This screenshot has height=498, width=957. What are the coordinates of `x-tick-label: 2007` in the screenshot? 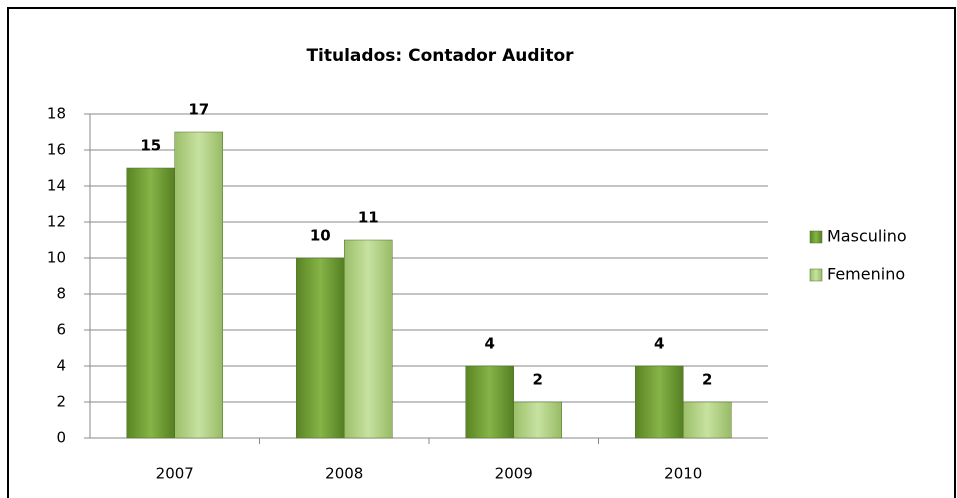 It's located at (175, 474).